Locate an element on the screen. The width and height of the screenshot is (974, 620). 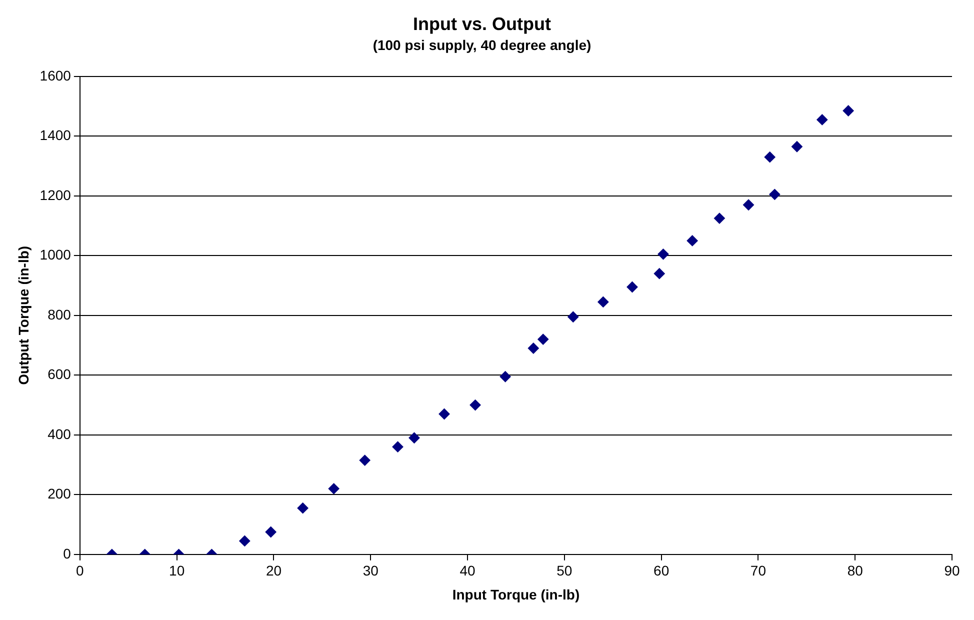
y-tick-label: 1000 is located at coordinates (56, 254).